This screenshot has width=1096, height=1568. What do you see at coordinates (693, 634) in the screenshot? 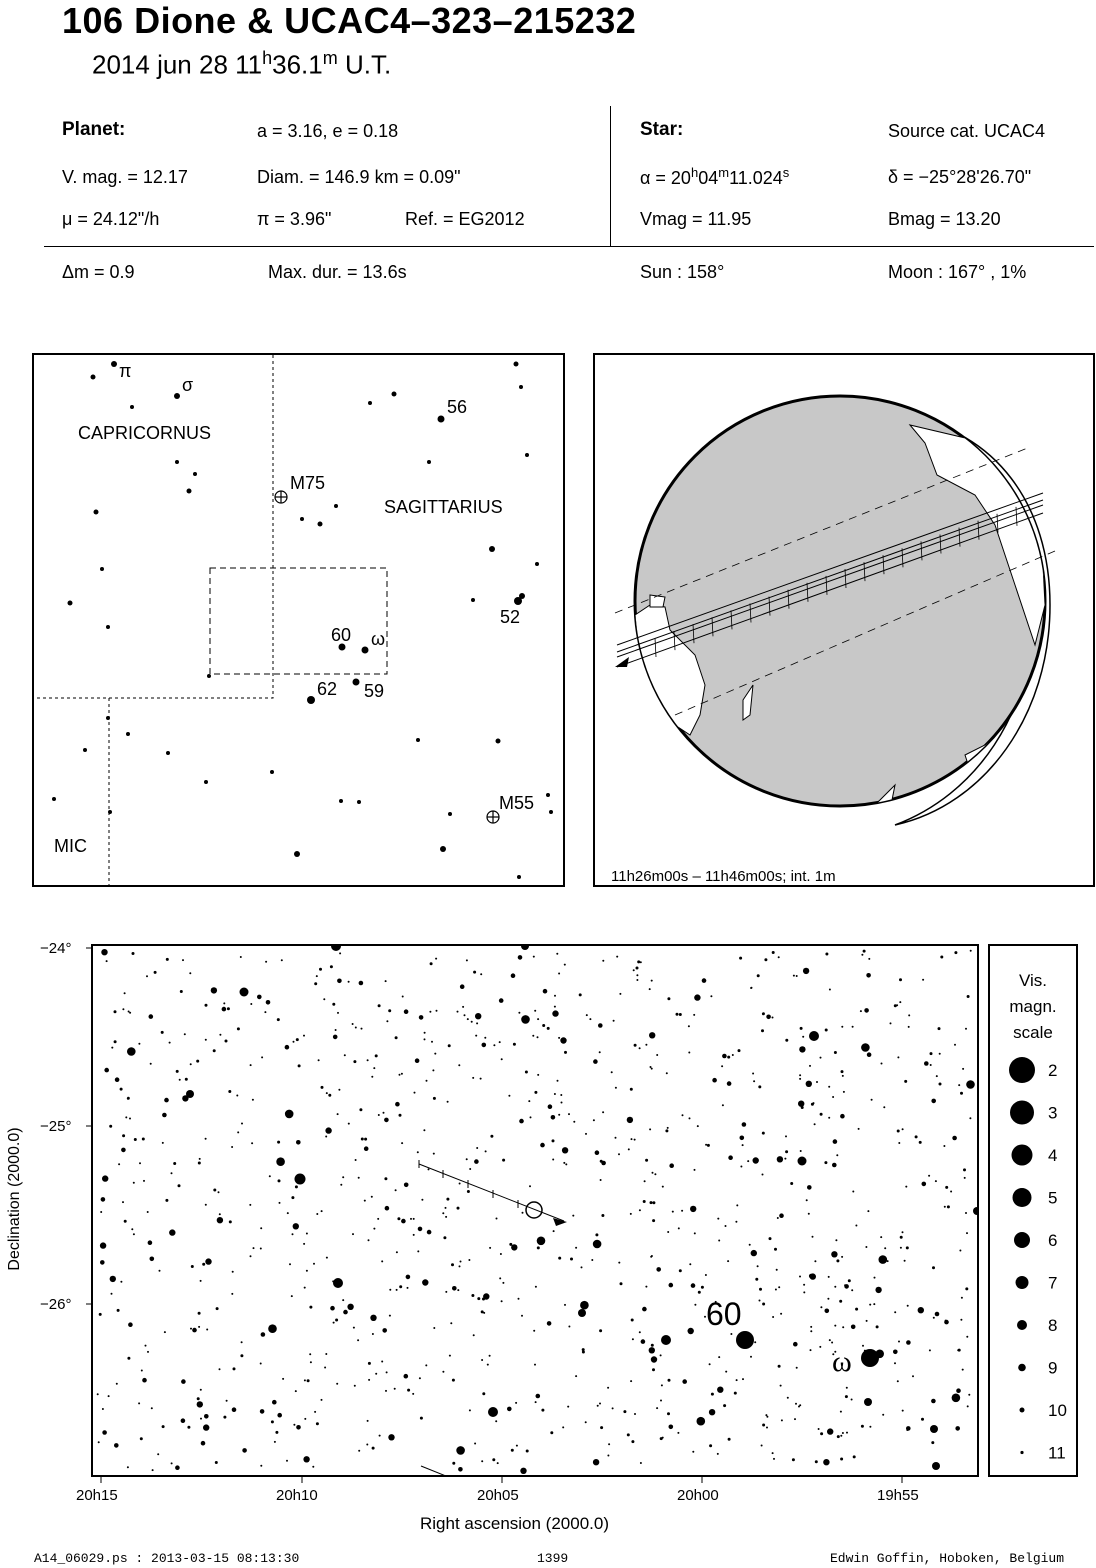
I see `path-time-tick` at bounding box center [693, 634].